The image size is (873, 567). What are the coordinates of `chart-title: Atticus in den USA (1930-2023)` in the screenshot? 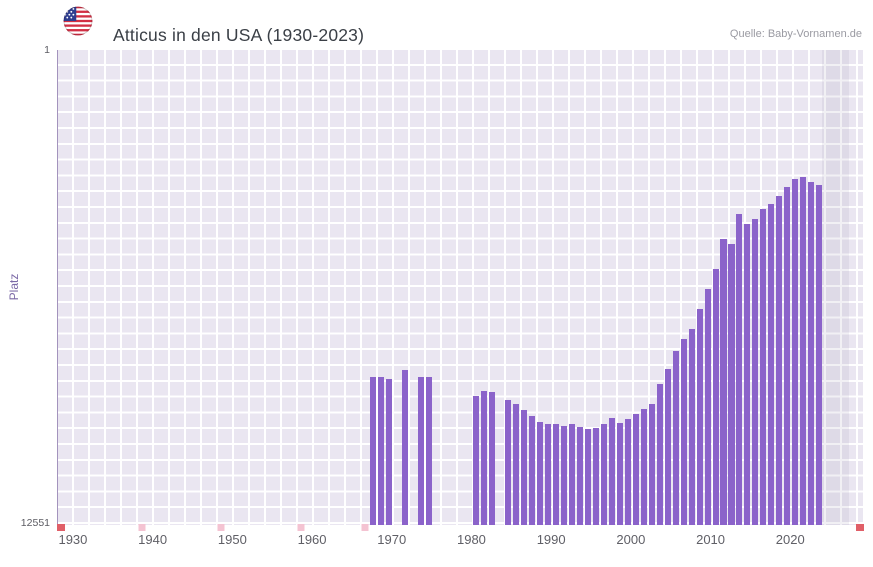 It's located at (239, 34).